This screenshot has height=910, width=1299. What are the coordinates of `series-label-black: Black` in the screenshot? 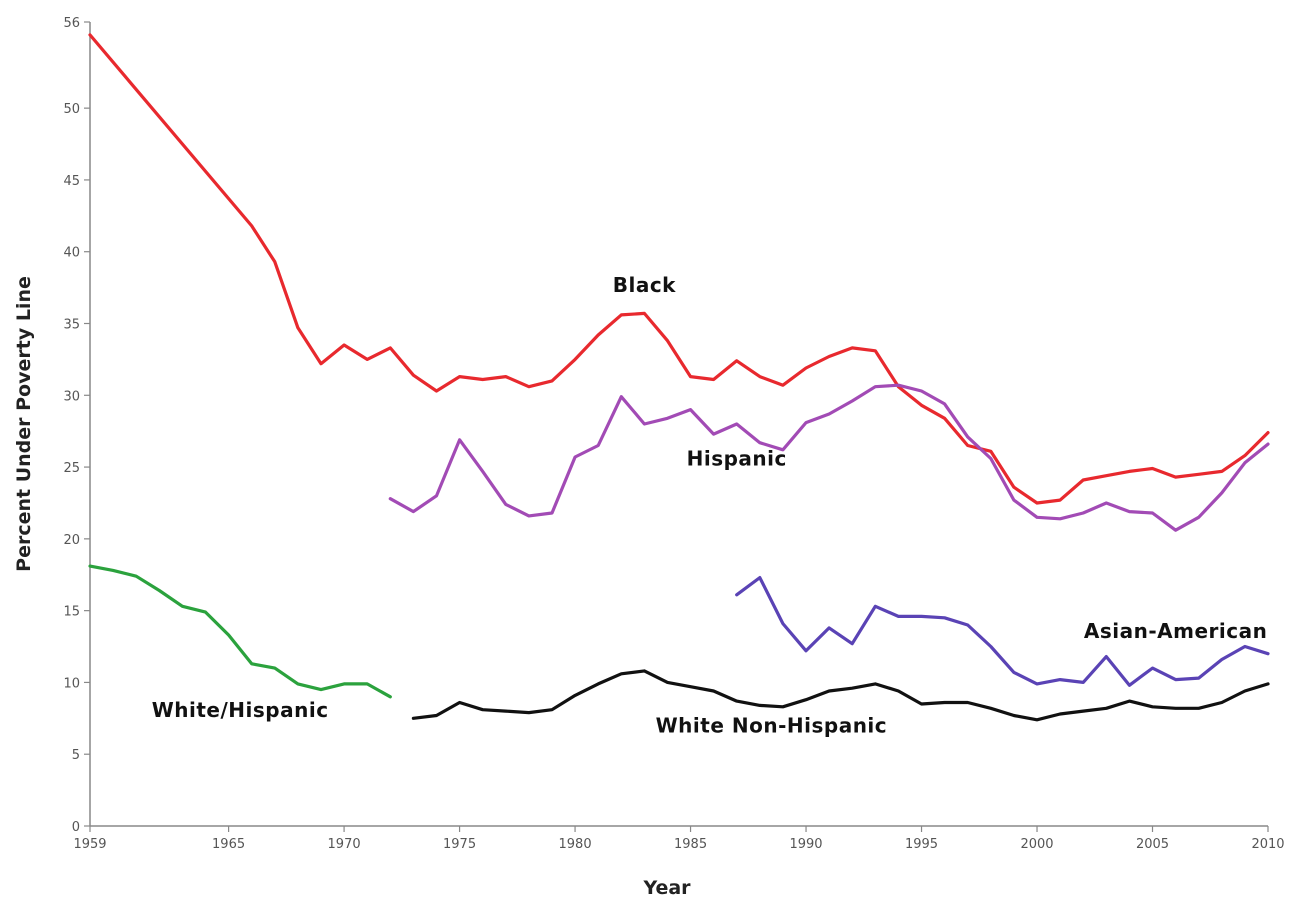 It's located at (644, 285).